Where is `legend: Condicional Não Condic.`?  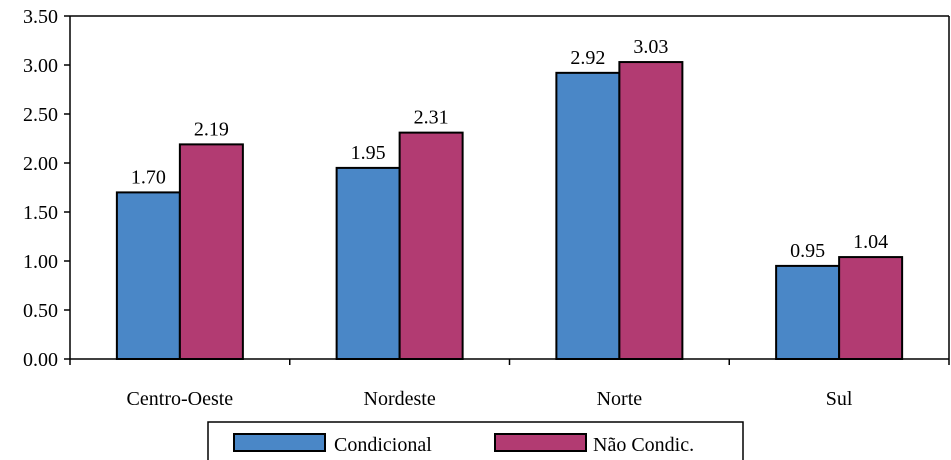 legend: Condicional Não Condic. is located at coordinates (475, 440).